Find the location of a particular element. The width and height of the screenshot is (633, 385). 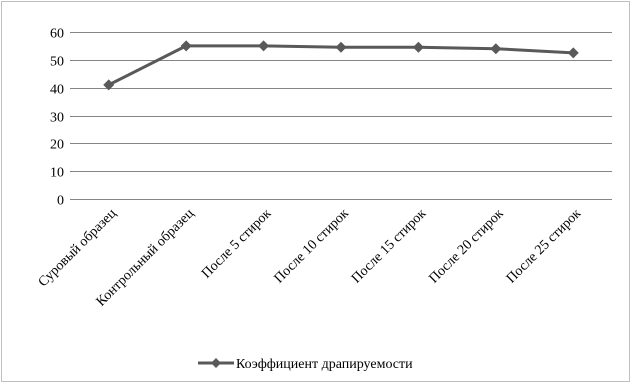

legend: Коэффициент драпируемости is located at coordinates (305, 364).